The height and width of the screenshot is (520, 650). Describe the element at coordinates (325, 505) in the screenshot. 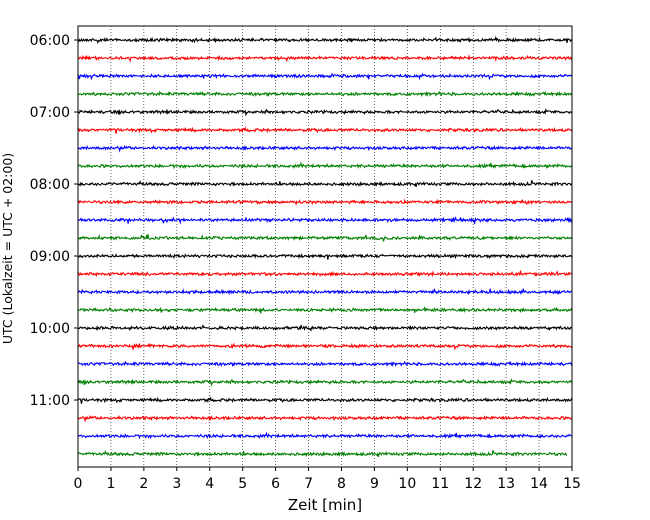

I see `x-axis-label: Zeit [min]` at that location.